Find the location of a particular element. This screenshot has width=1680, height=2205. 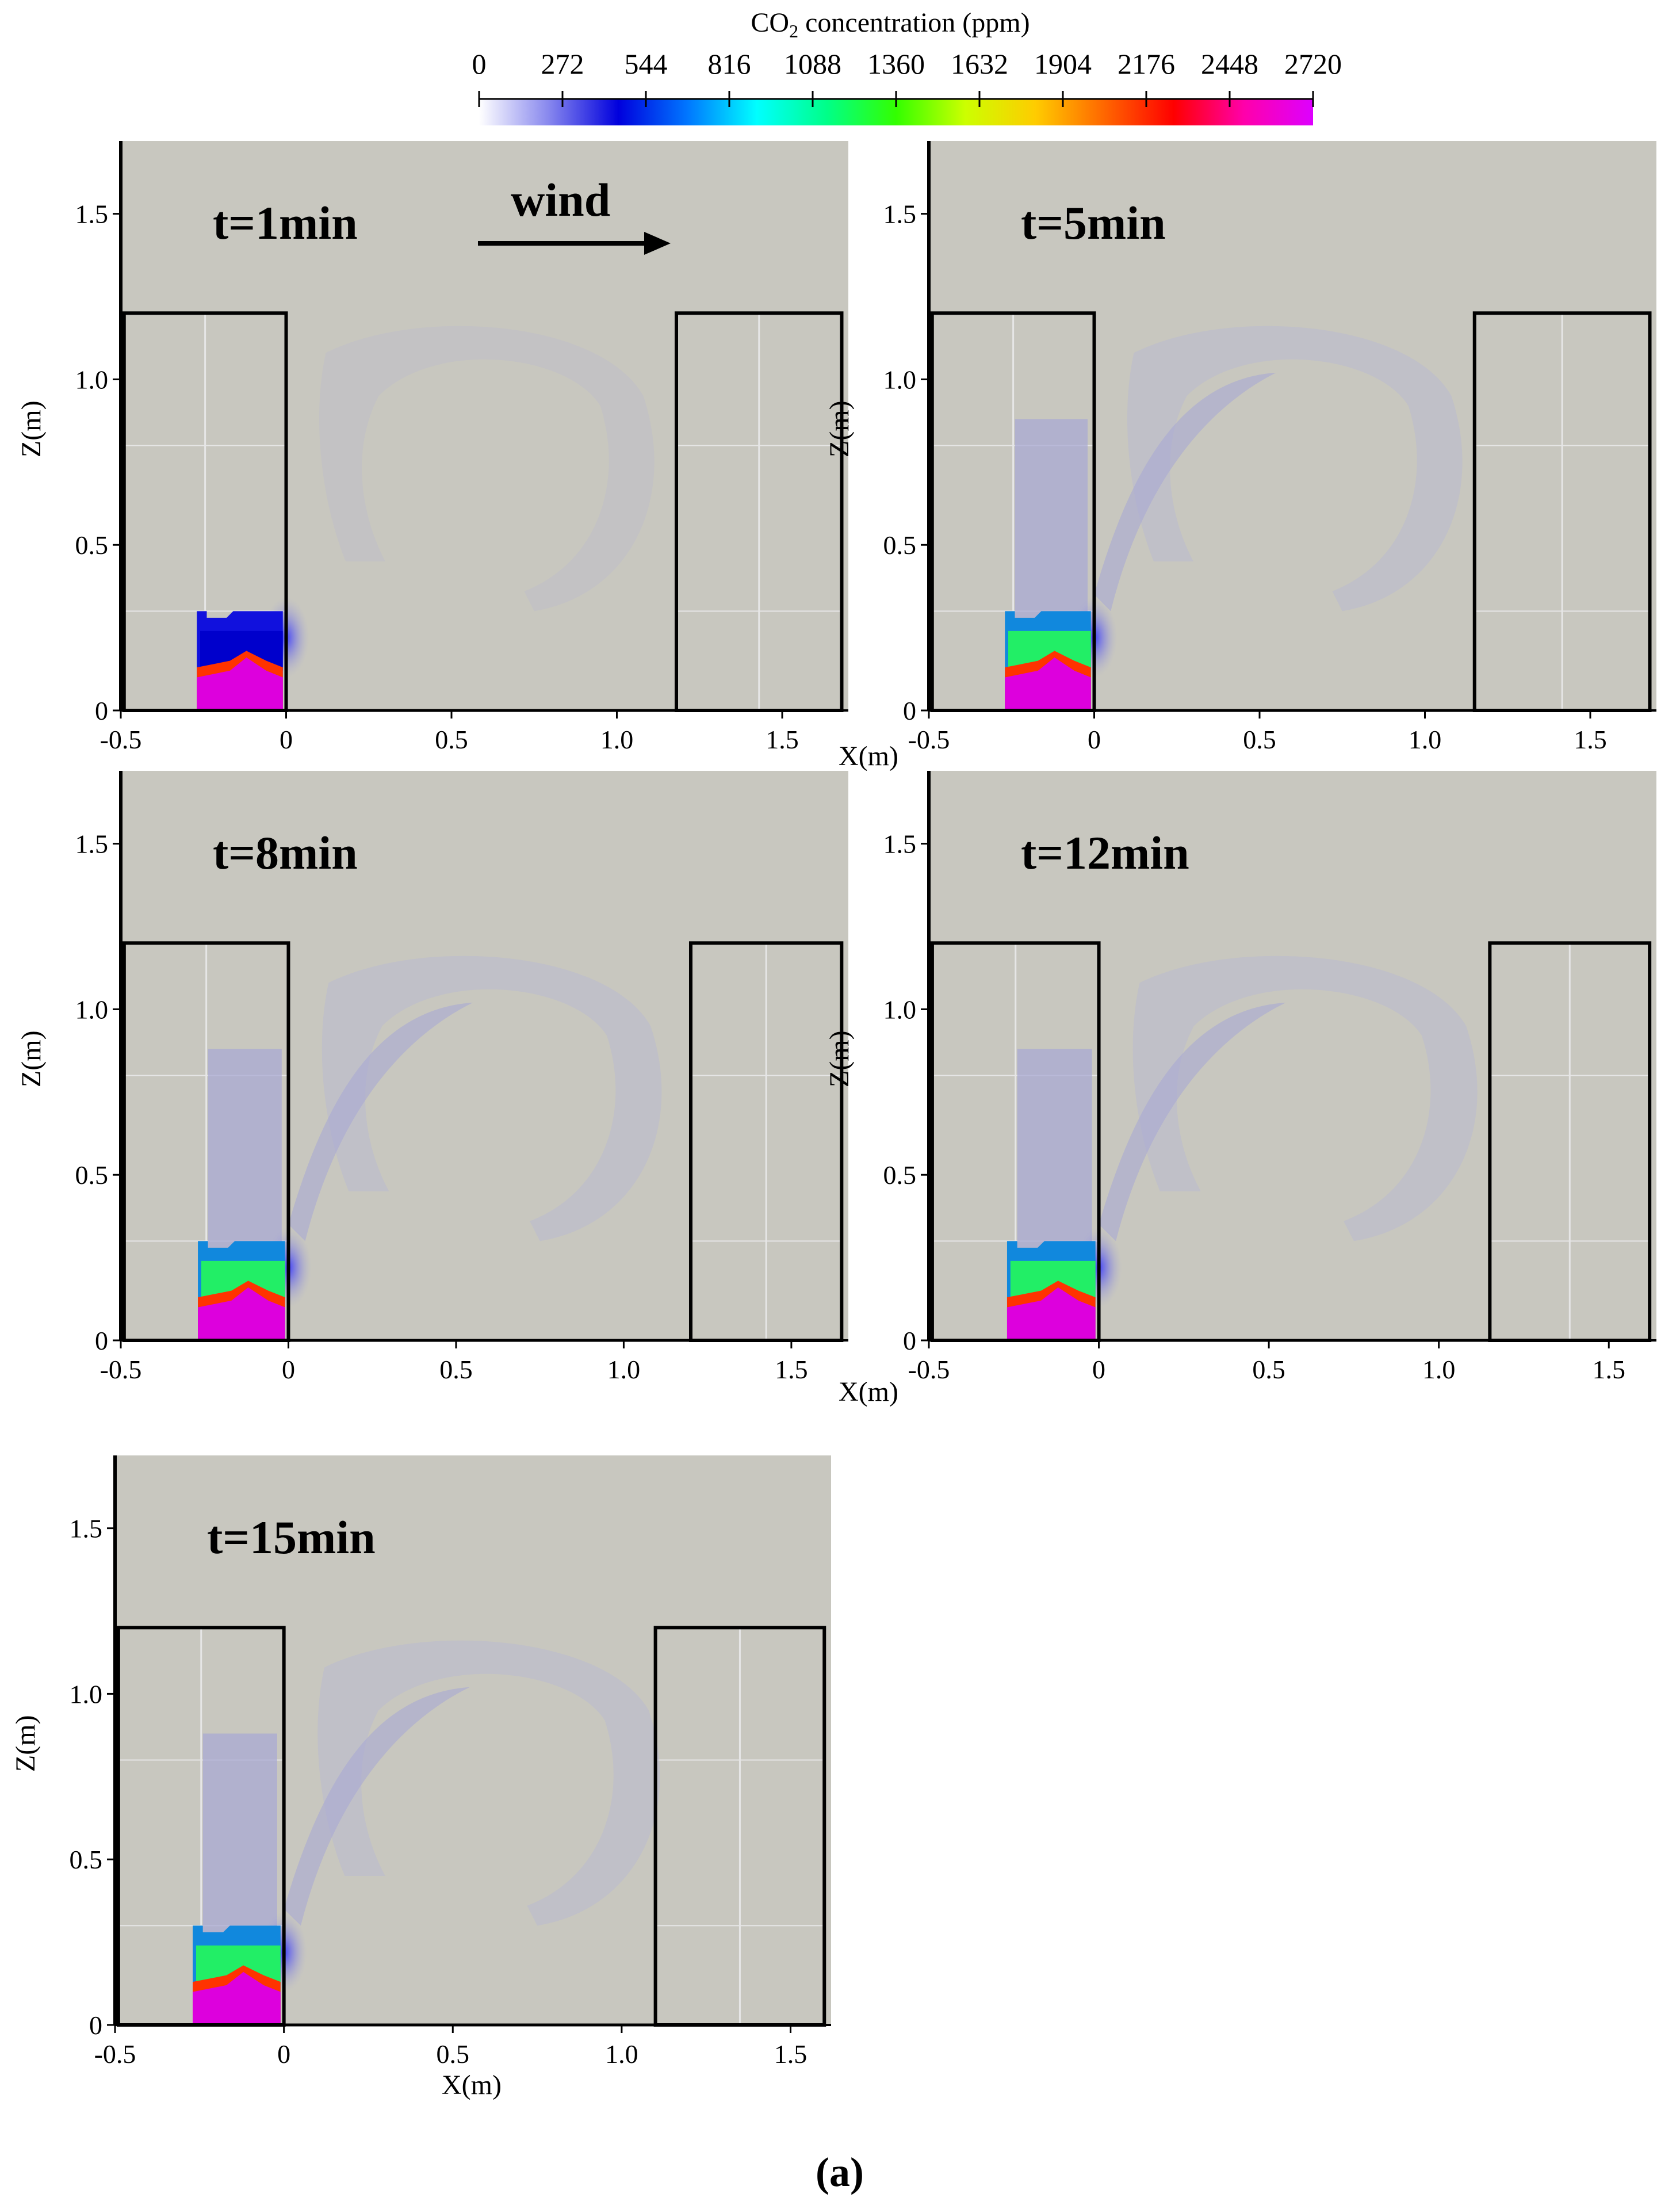

panel-time-label: t=1min is located at coordinates (285, 223).